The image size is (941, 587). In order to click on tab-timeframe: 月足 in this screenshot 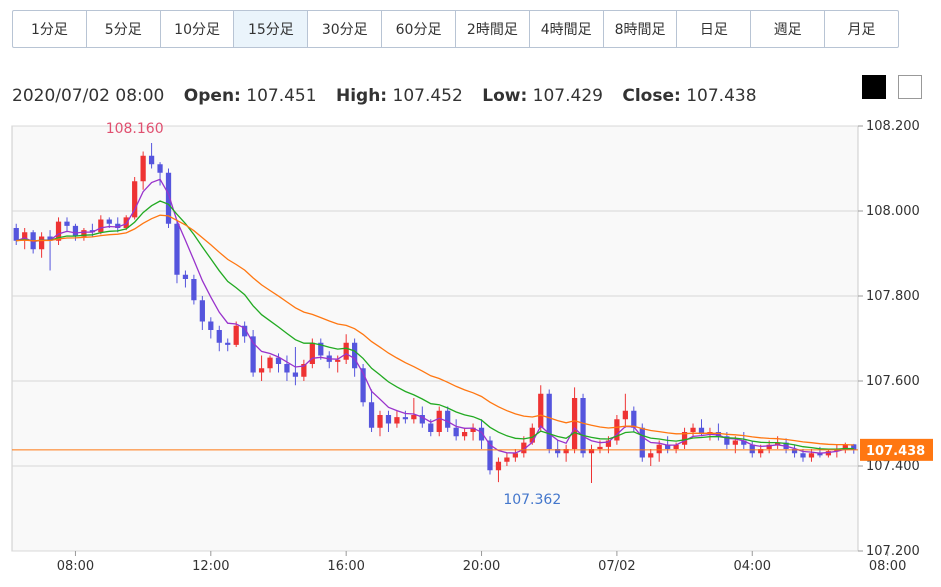, I will do `click(861, 30)`.